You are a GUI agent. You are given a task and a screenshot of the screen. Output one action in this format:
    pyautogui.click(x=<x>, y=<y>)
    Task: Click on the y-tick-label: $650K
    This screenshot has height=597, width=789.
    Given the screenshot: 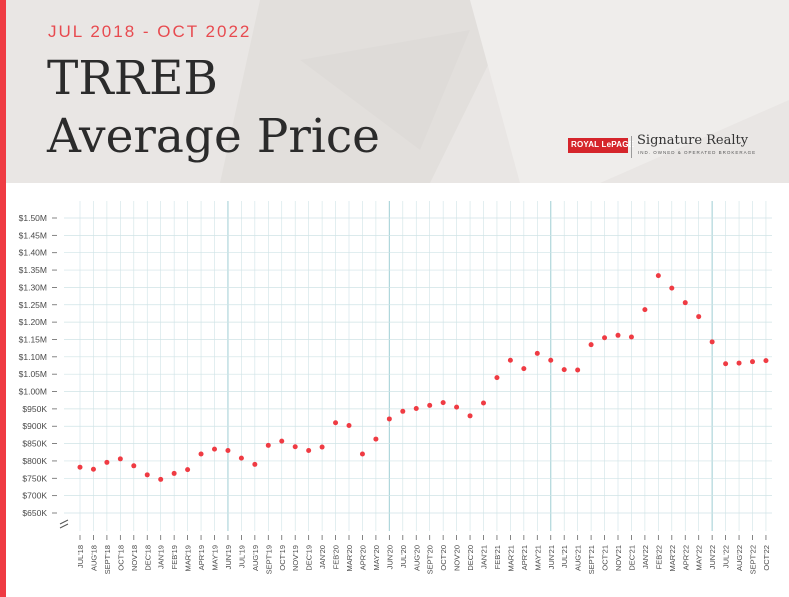 What is the action you would take?
    pyautogui.click(x=34, y=513)
    